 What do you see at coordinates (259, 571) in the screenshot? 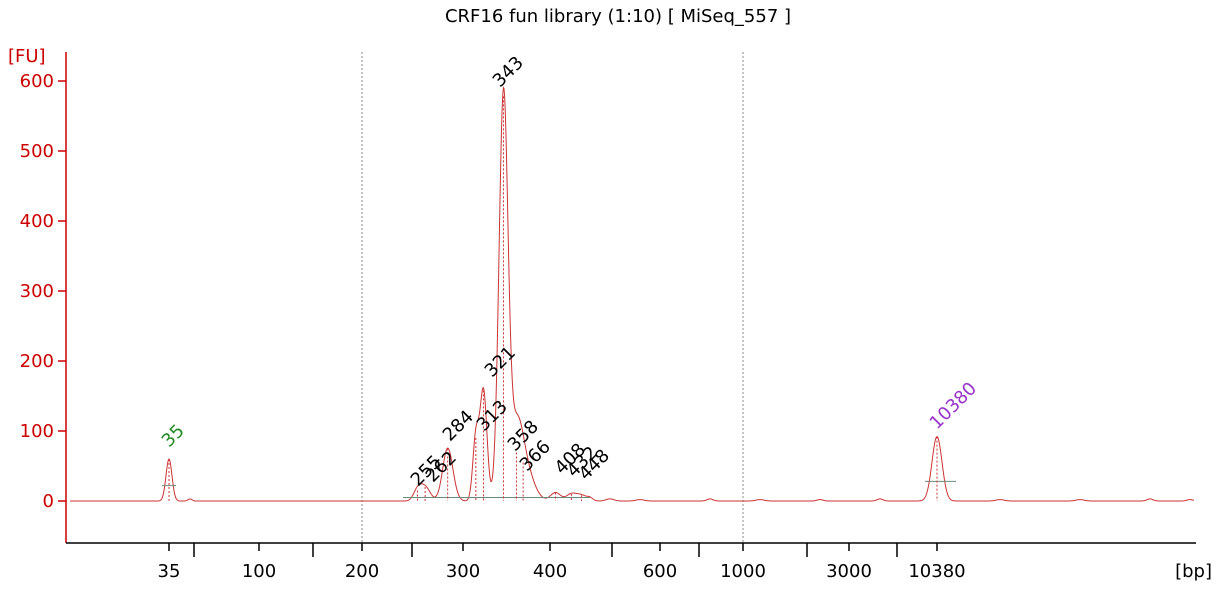
I see `x-tick-label: 100` at bounding box center [259, 571].